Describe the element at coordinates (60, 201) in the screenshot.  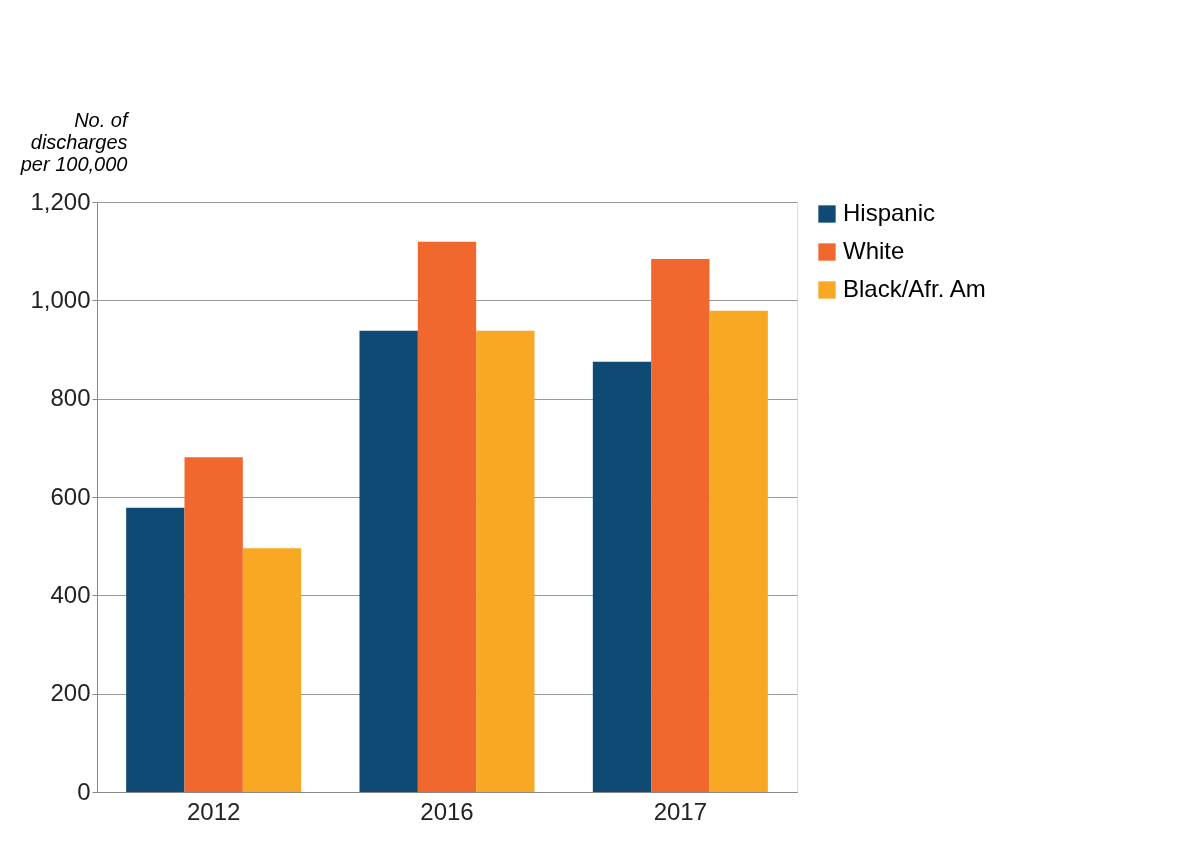
I see `y-tick-label: 1,200` at that location.